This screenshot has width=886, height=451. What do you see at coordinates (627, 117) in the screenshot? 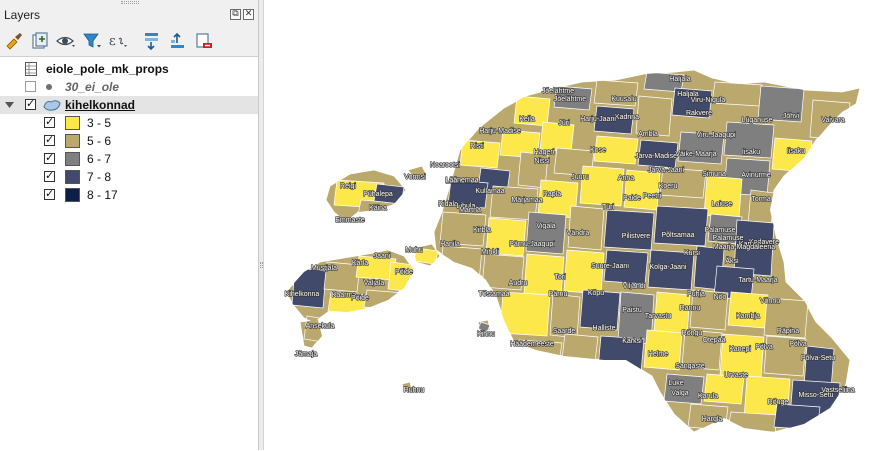
I see `parish-label: Kadrina` at bounding box center [627, 117].